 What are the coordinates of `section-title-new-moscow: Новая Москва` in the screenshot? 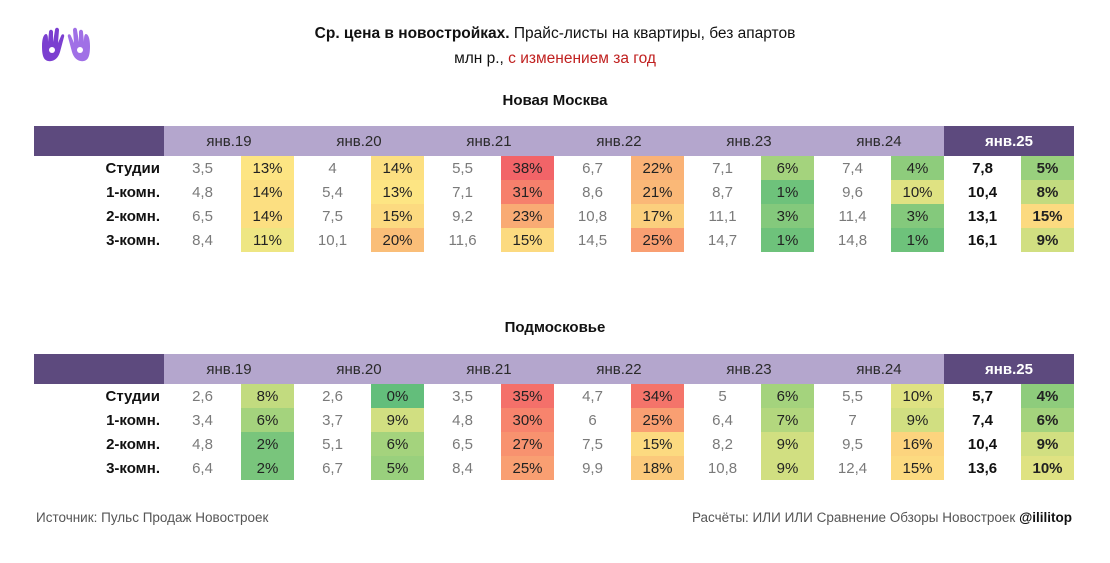 It's located at (555, 100).